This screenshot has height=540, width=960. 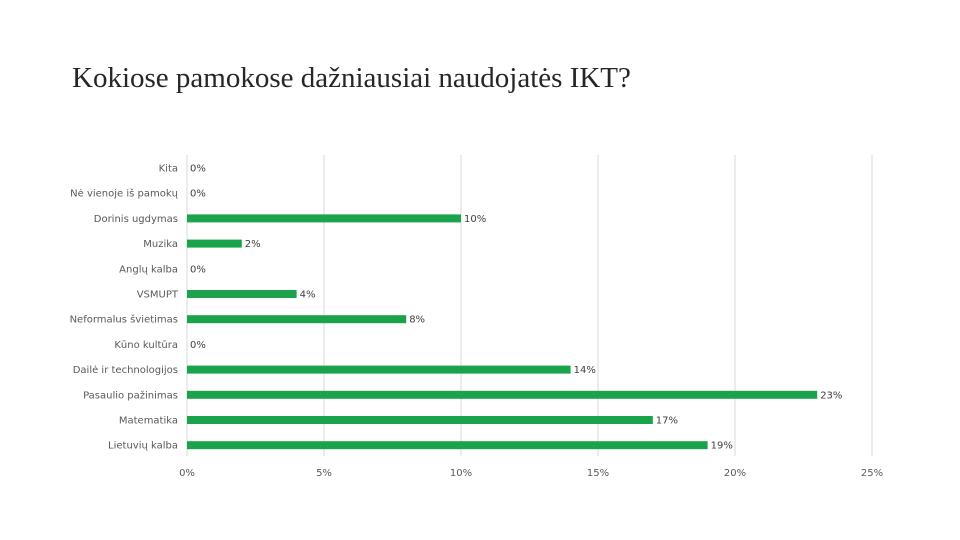 What do you see at coordinates (531, 473) in the screenshot?
I see `x-axis-ticks: 0% 5% 10% 15% 20% 25%` at bounding box center [531, 473].